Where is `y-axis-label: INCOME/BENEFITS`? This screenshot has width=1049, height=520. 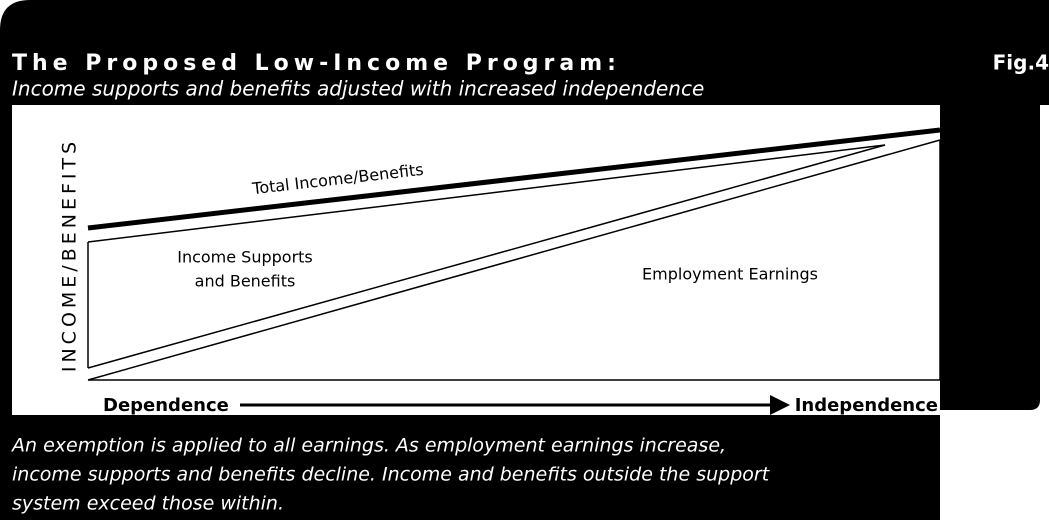 y-axis-label: INCOME/BENEFITS is located at coordinates (70, 255).